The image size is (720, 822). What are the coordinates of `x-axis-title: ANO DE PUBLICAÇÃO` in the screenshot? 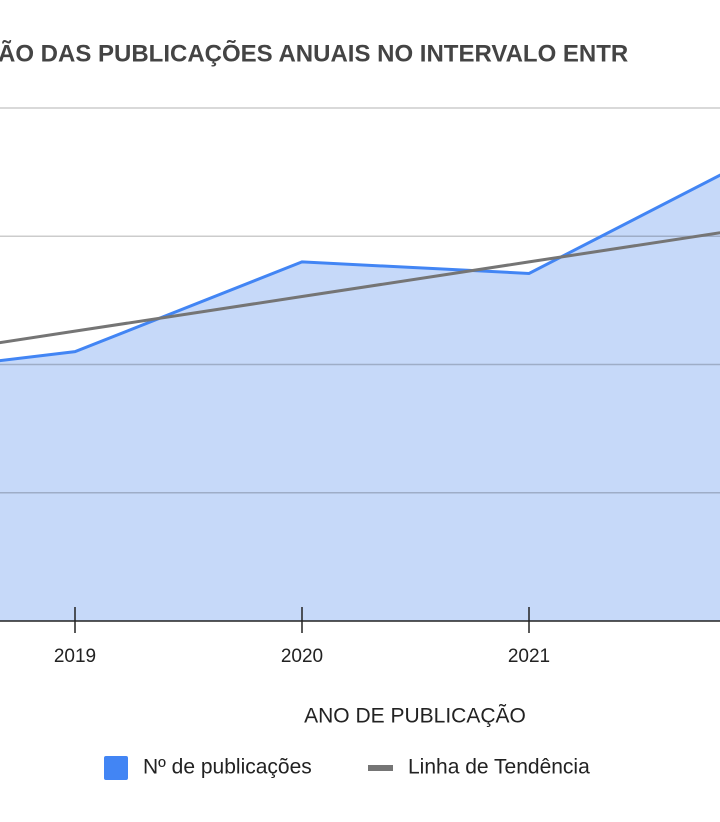 It's located at (415, 716).